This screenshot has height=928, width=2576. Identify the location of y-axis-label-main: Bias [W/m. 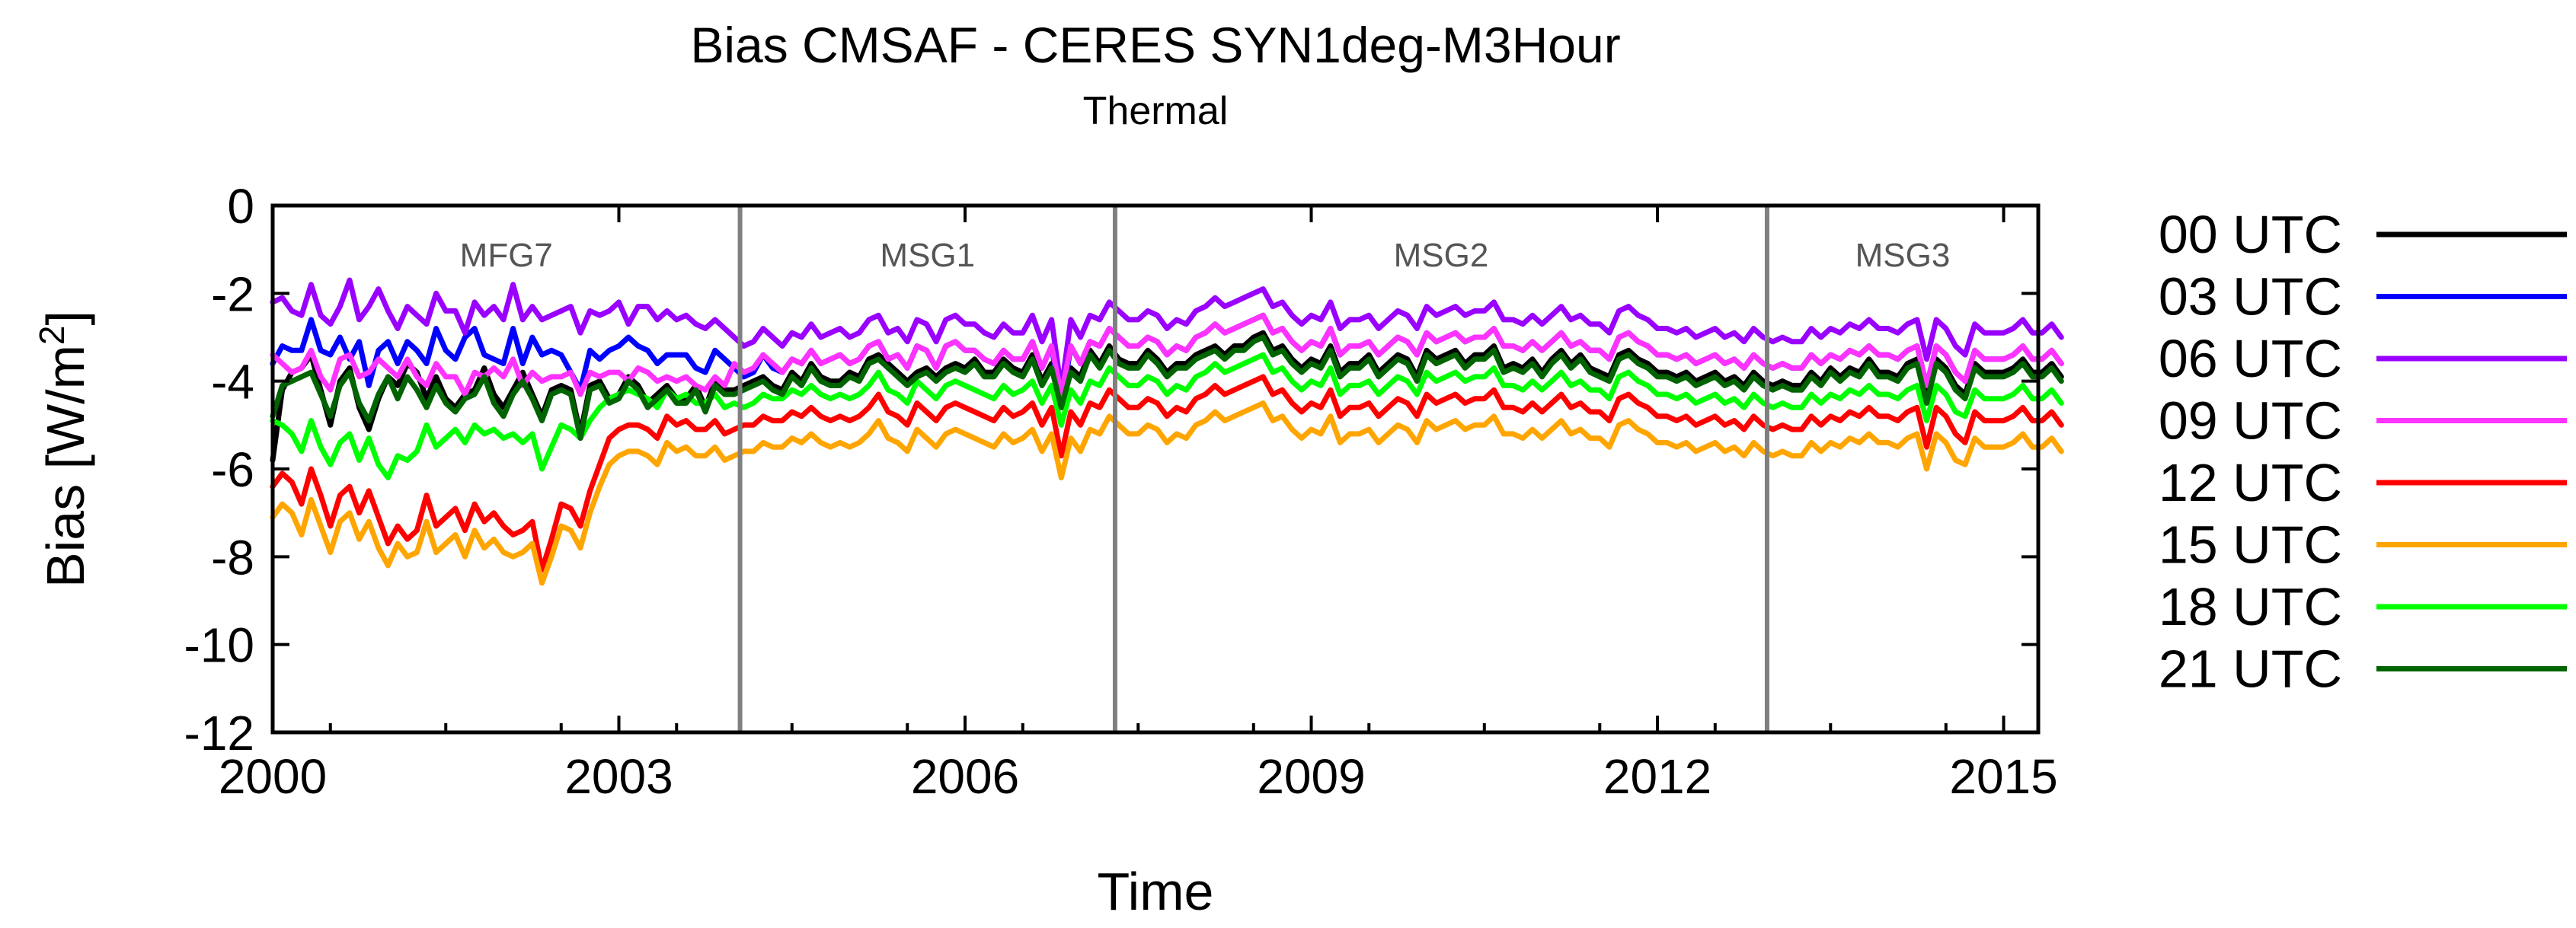
(66, 466).